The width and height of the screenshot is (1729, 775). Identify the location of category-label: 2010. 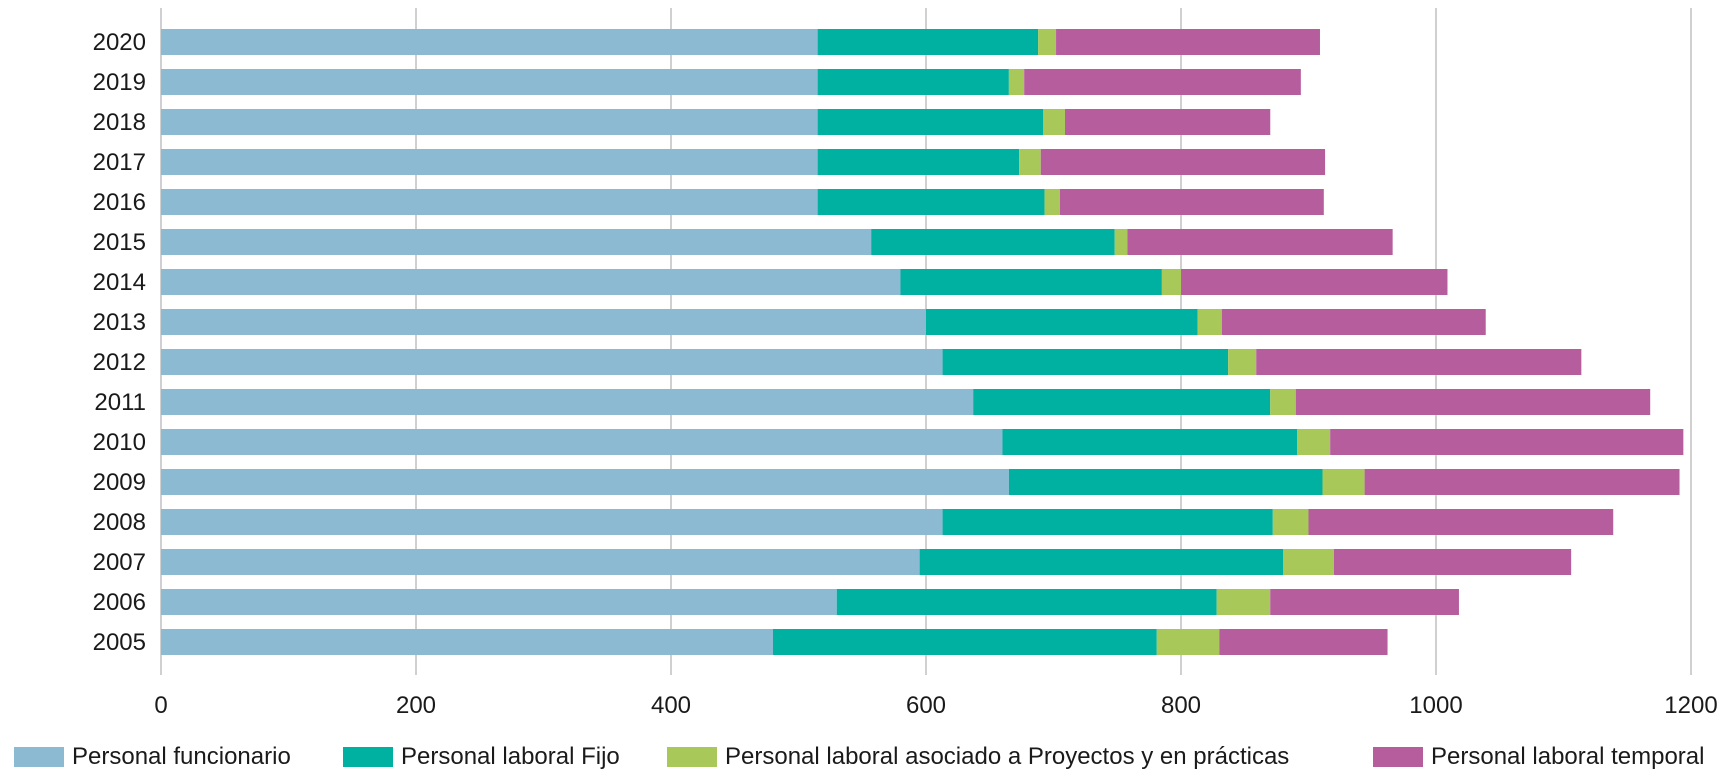
(119, 442).